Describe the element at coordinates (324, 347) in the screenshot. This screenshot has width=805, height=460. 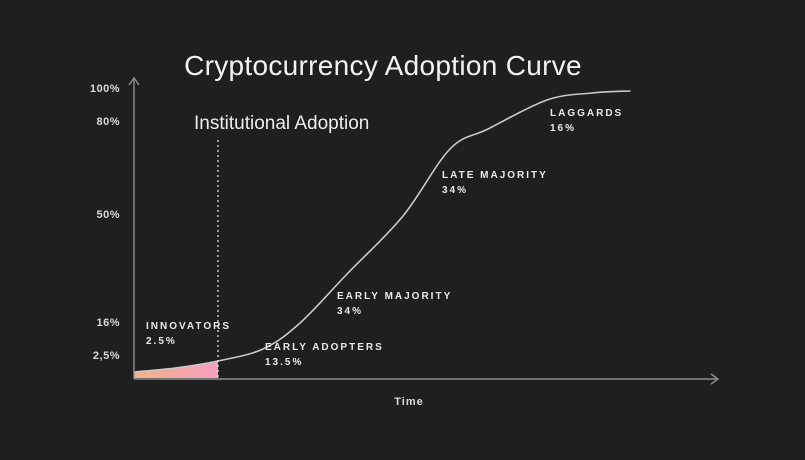
I see `stage-name: EARLY ADOPTERS` at that location.